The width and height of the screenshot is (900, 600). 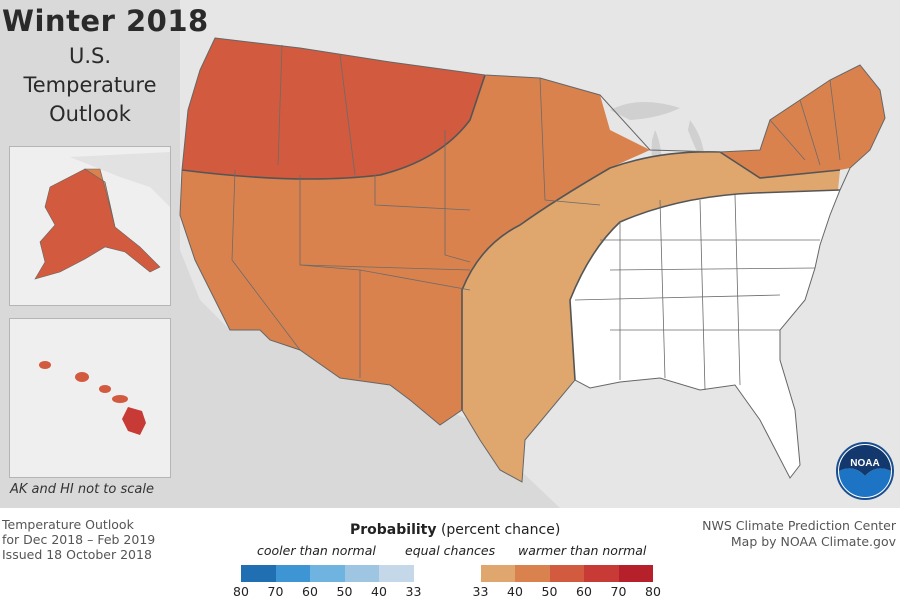 I want to click on legend-title-bold: Probability, so click(x=393, y=530).